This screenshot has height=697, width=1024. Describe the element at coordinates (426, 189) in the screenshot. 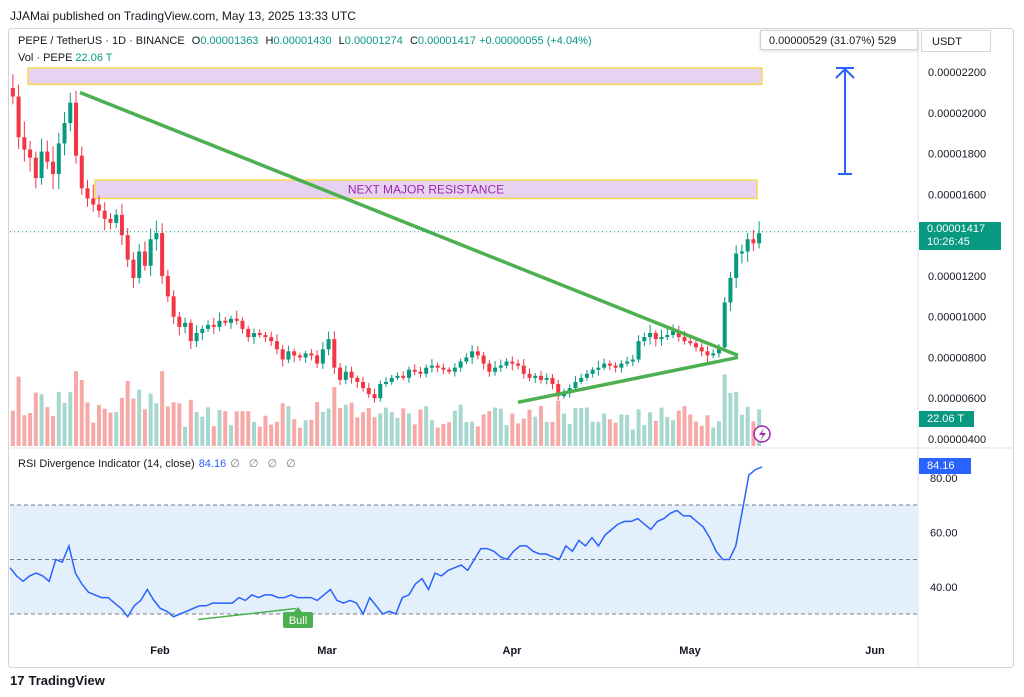

I see `resistance-zone-label: NEXT MAJOR RESISTANCE` at that location.